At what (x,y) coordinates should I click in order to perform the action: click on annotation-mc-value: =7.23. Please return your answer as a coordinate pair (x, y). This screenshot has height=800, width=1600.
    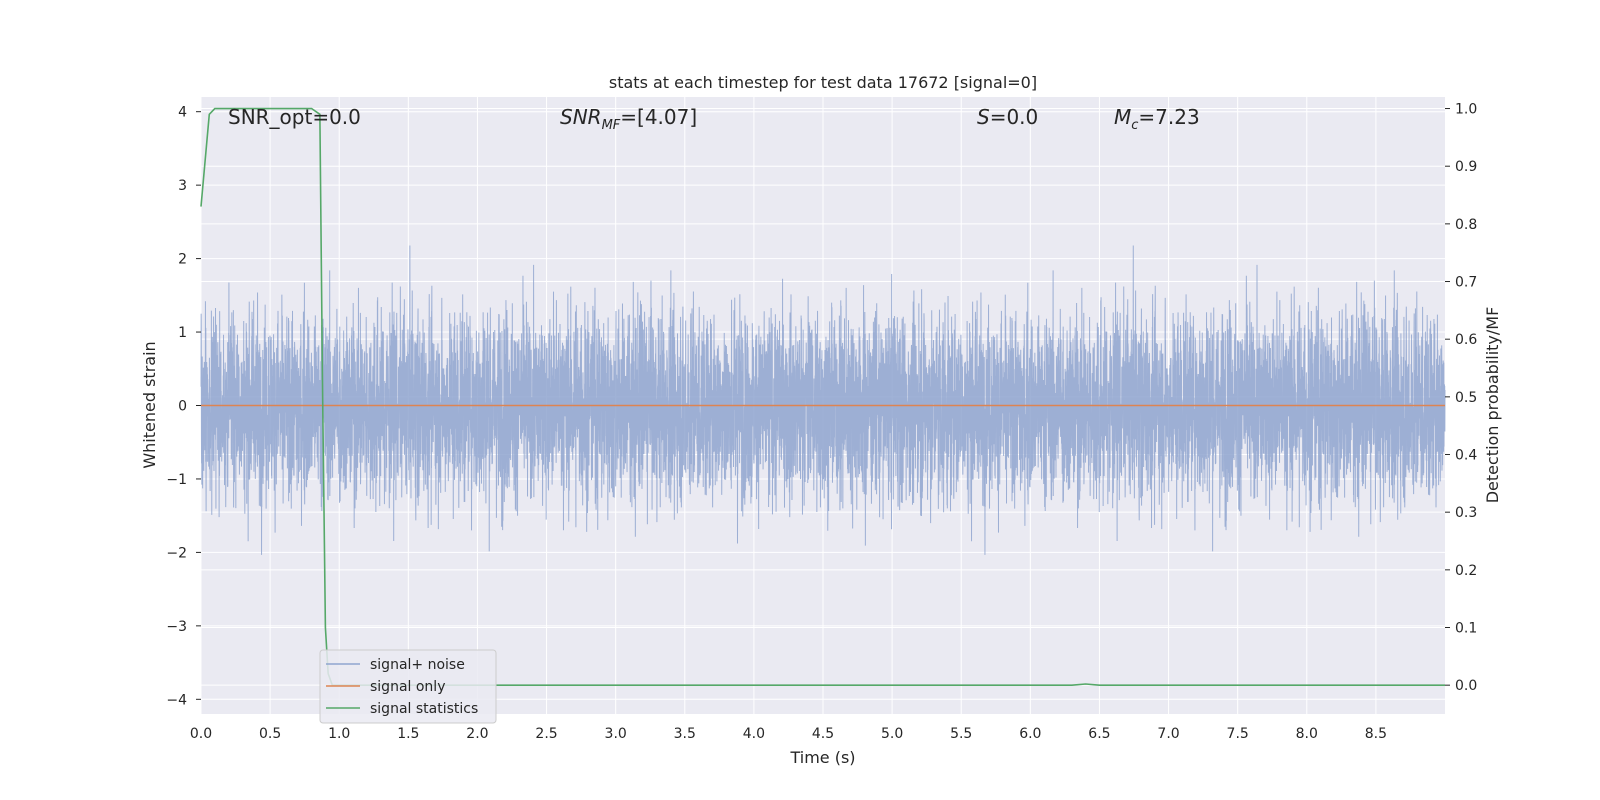
    Looking at the image, I should click on (1168, 117).